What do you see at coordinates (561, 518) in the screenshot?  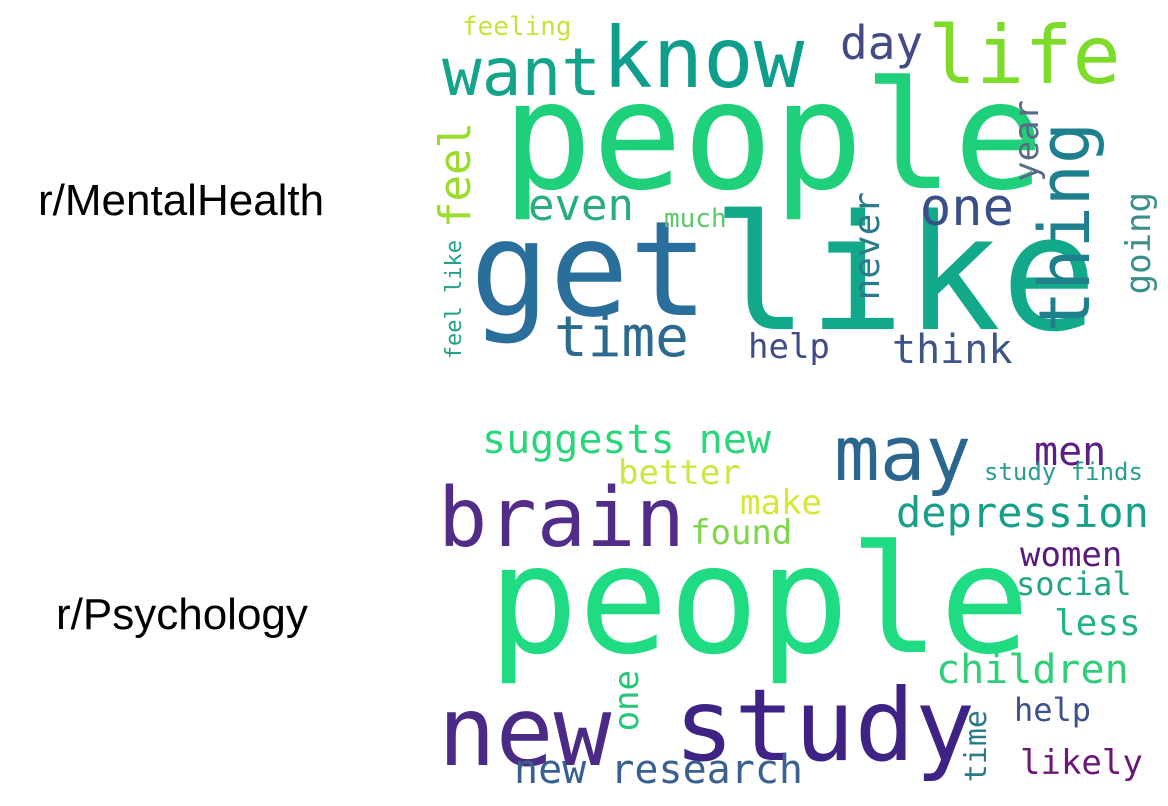 I see `cloud-word-brain: brain` at bounding box center [561, 518].